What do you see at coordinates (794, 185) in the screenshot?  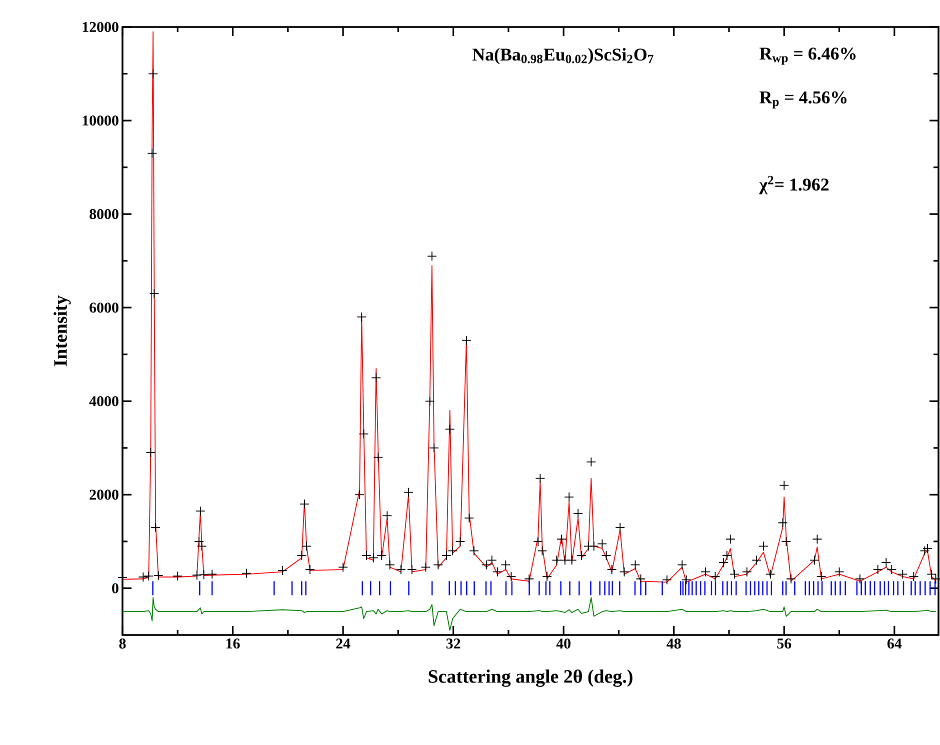 I see `annotation: χ$^{2}$= 1.962` at bounding box center [794, 185].